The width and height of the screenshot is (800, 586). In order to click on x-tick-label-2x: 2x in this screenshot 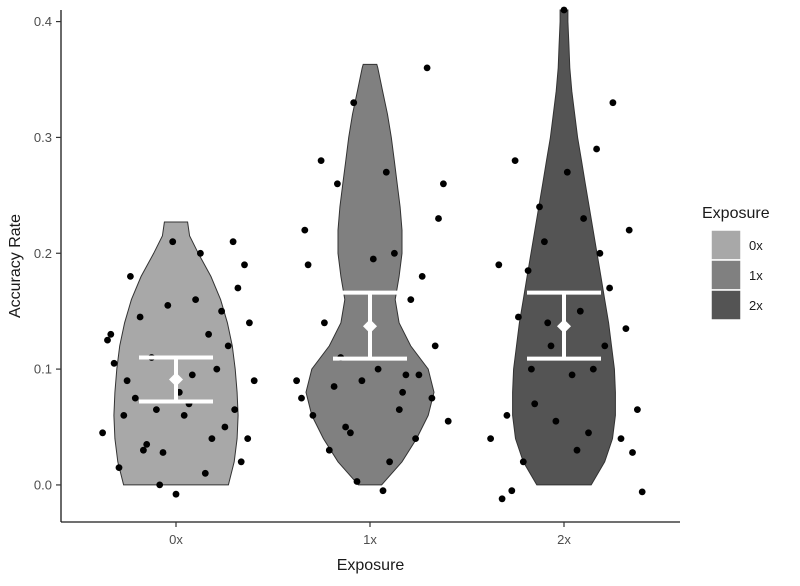, I will do `click(564, 539)`.